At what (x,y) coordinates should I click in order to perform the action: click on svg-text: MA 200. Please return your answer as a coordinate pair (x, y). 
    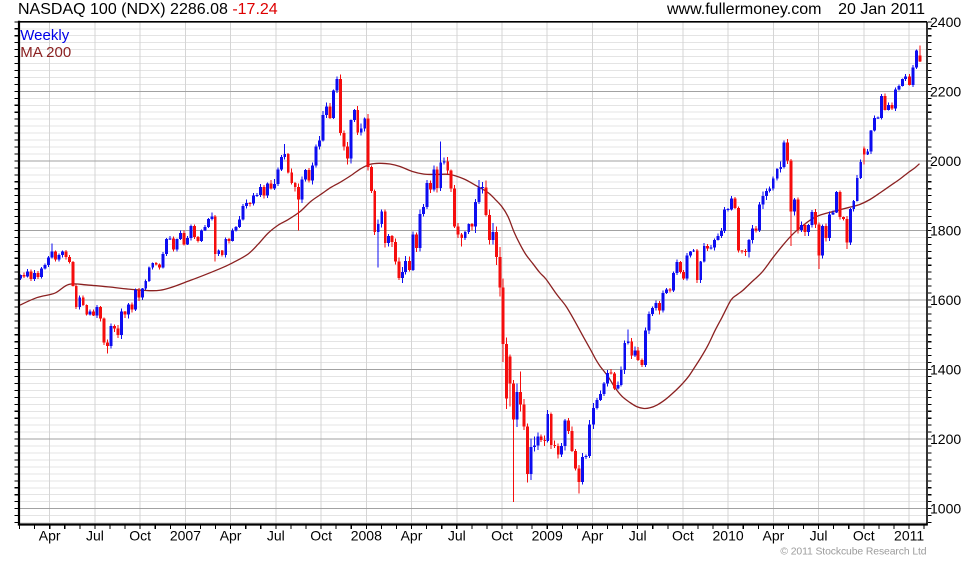
    Looking at the image, I should click on (45, 52).